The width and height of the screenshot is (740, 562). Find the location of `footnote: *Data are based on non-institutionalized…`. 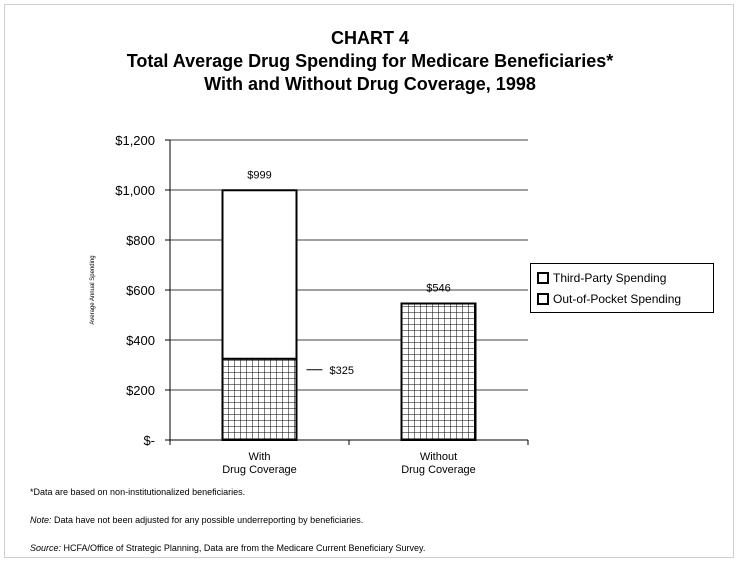

footnote: *Data are based on non-institutionalized… is located at coordinates (138, 492).